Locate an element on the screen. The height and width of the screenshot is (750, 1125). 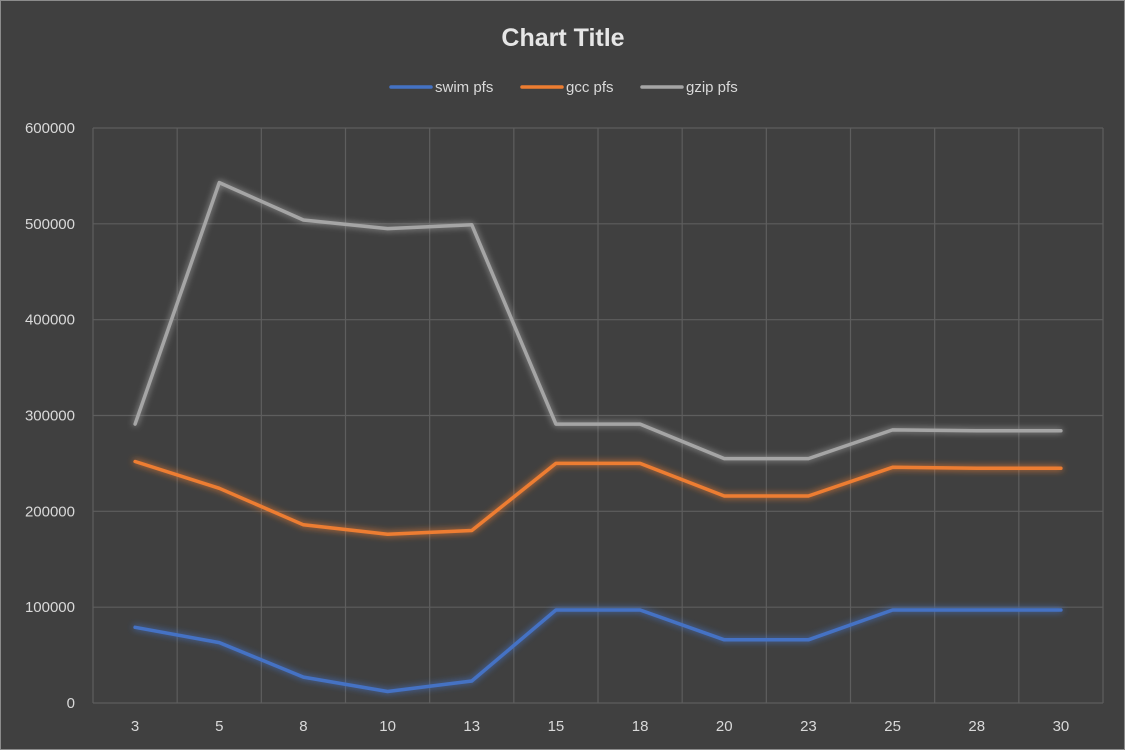
y-tick-label: 600000 is located at coordinates (50, 128).